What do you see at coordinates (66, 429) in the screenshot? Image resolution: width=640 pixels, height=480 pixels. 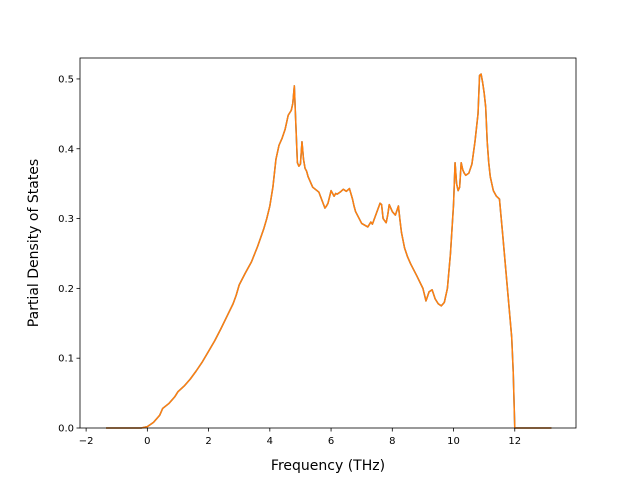 I see `y-tick-label: 0.0` at bounding box center [66, 429].